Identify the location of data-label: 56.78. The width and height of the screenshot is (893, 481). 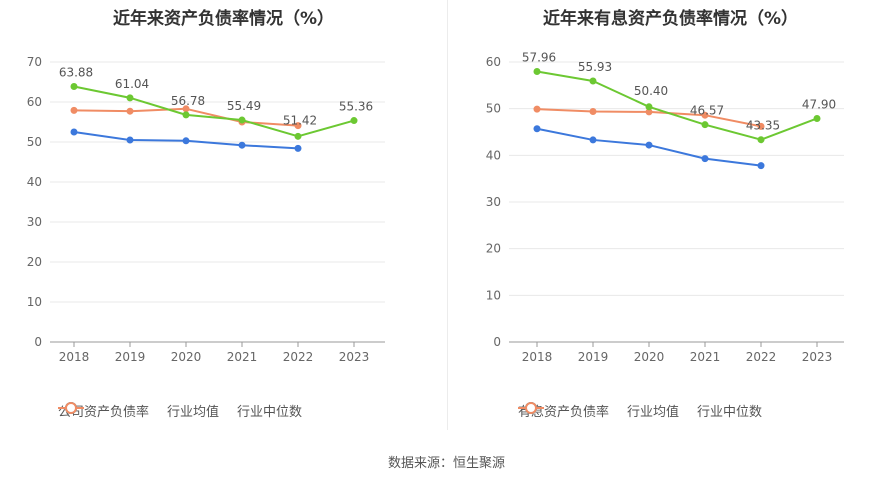
(188, 101).